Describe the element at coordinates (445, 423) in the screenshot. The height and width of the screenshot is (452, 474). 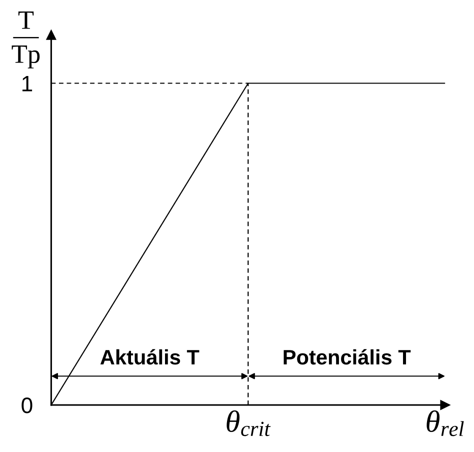
I see `x-tick-label: θ$_{rel}$` at that location.